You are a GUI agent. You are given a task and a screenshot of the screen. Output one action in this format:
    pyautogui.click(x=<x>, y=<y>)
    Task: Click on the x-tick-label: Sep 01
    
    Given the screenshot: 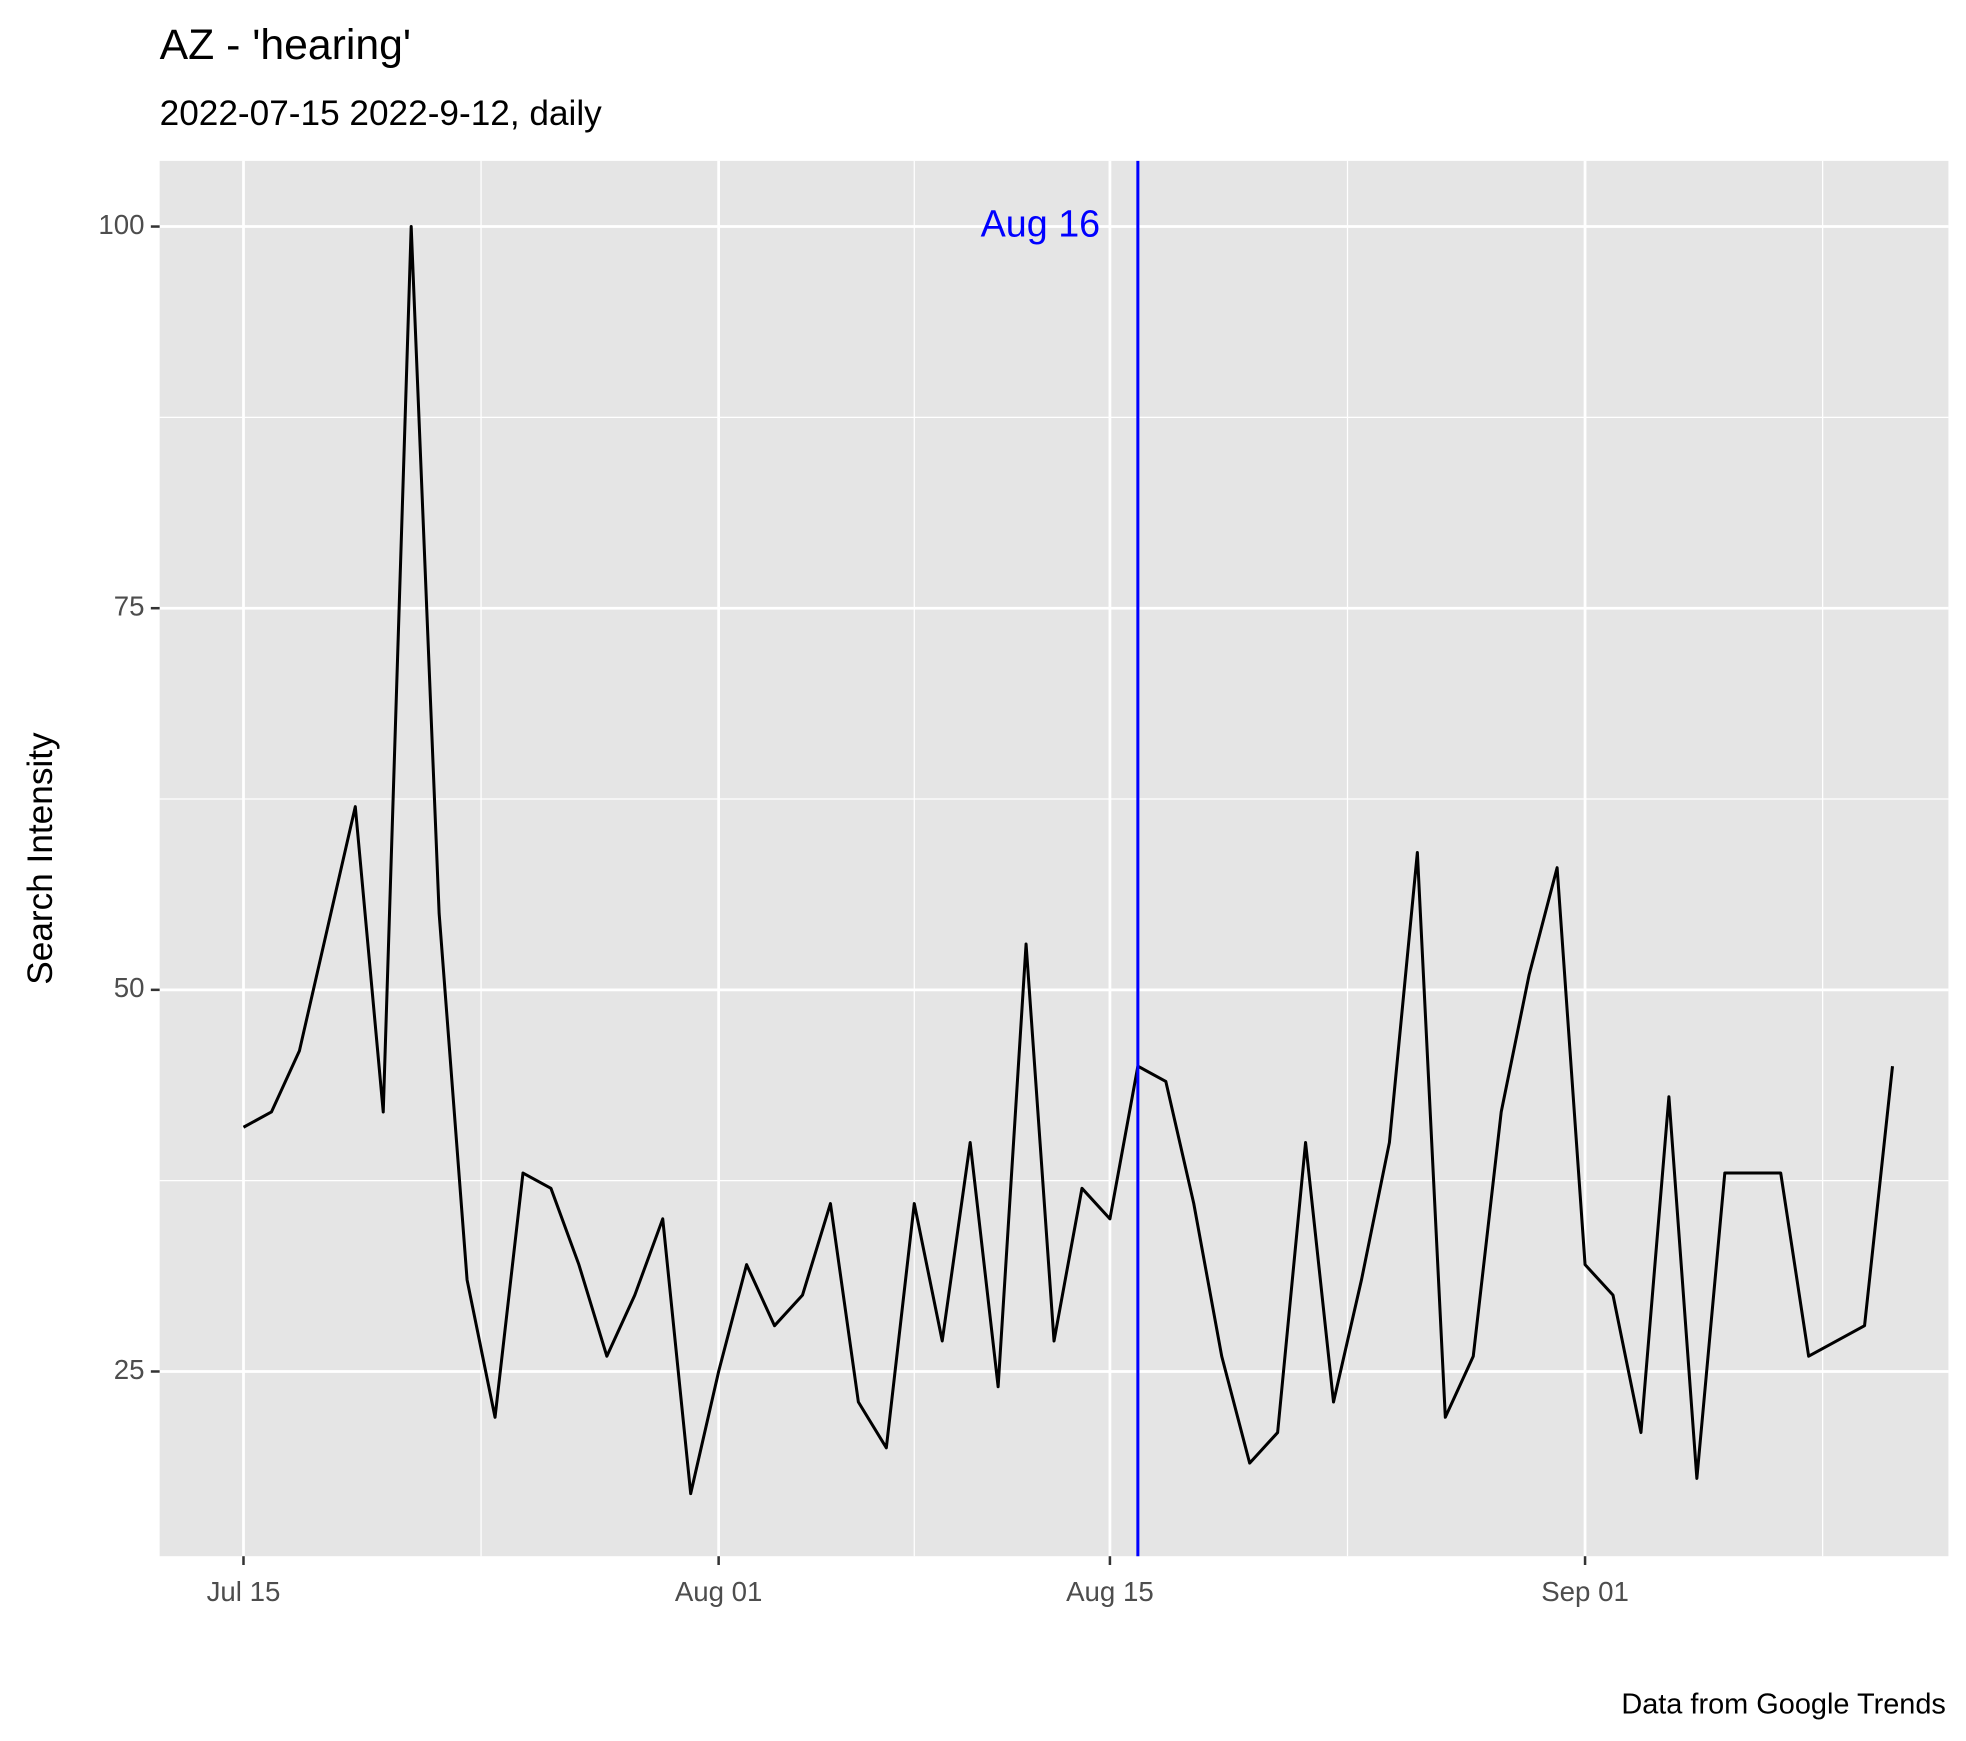 What is the action you would take?
    pyautogui.click(x=1585, y=1591)
    